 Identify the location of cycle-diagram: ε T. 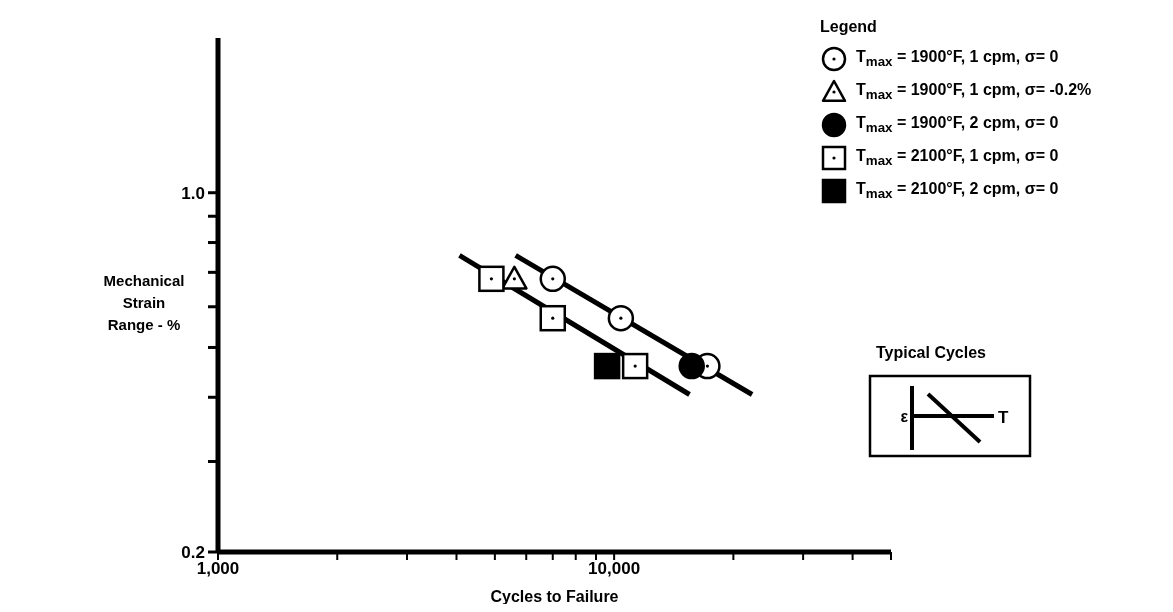
(950, 416).